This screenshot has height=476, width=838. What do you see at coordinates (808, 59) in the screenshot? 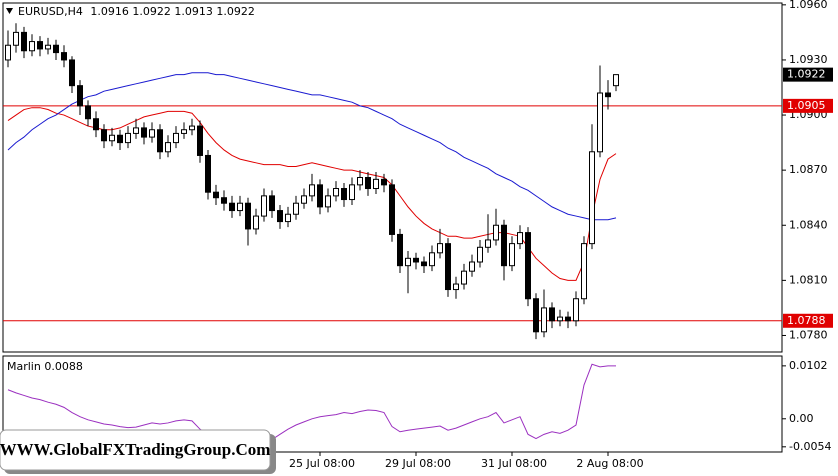
I see `y-tick-label: 1.0930` at bounding box center [808, 59].